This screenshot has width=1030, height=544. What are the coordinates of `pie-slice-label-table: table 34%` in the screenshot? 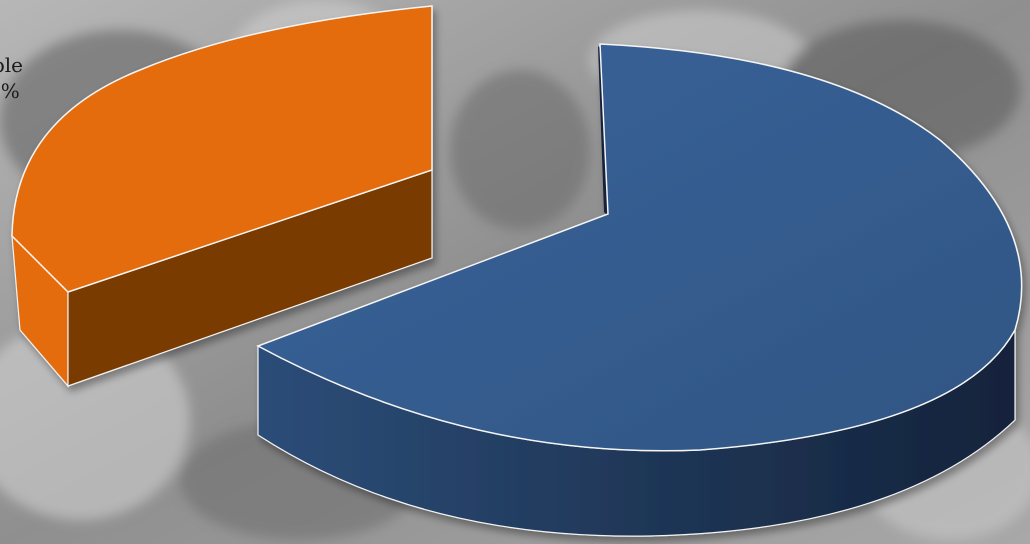 It's located at (11, 78).